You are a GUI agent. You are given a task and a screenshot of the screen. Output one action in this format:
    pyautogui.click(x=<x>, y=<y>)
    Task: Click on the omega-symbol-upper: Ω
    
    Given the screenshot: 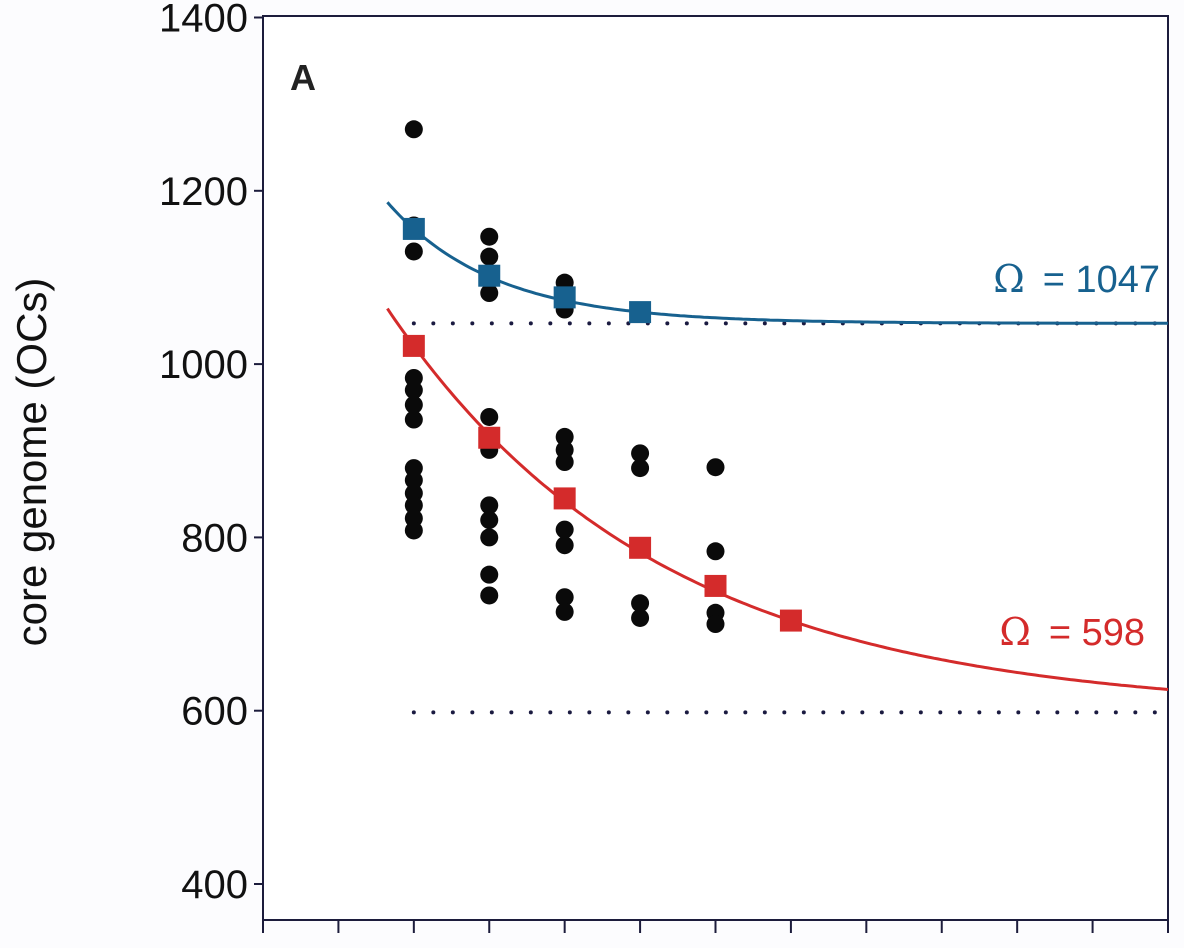 What is the action you would take?
    pyautogui.click(x=1009, y=279)
    